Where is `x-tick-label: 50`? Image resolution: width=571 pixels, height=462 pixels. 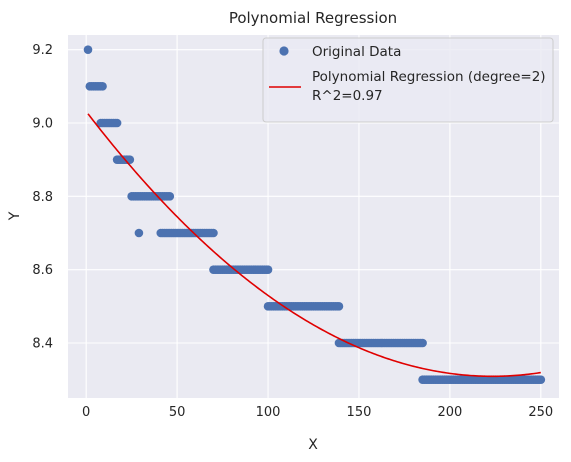 x-tick-label: 50 is located at coordinates (177, 412).